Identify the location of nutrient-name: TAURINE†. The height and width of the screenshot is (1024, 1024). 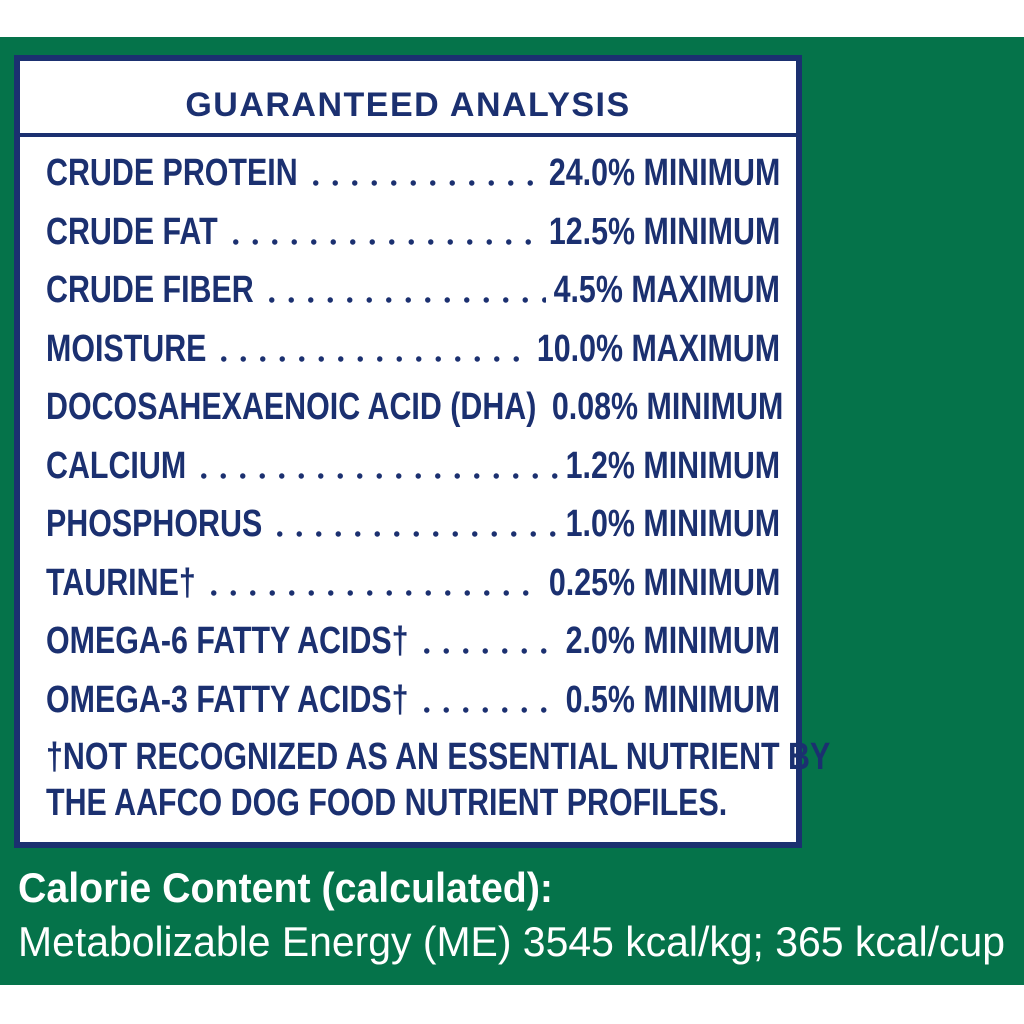
(121, 582).